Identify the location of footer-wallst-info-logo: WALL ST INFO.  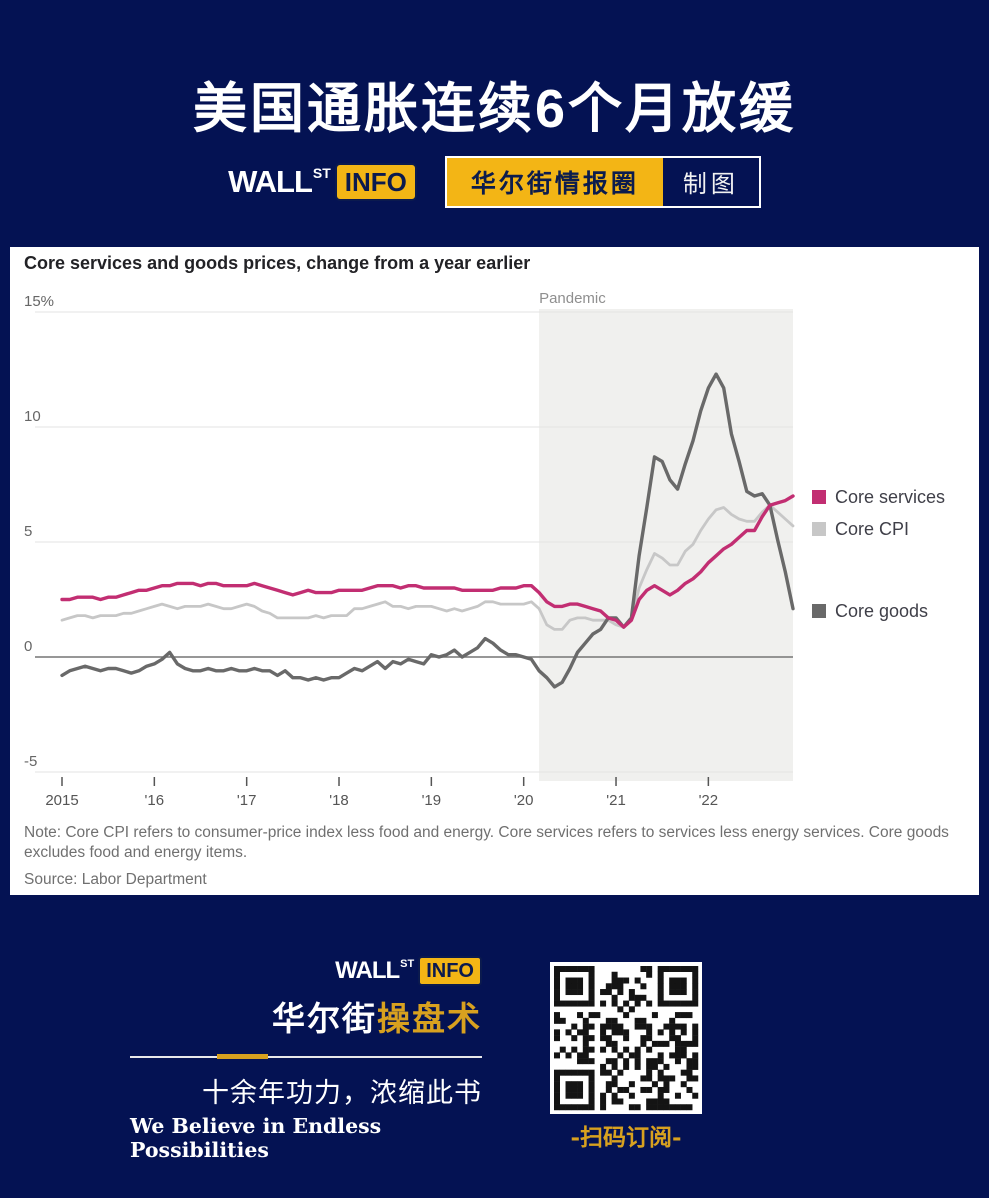
(408, 971).